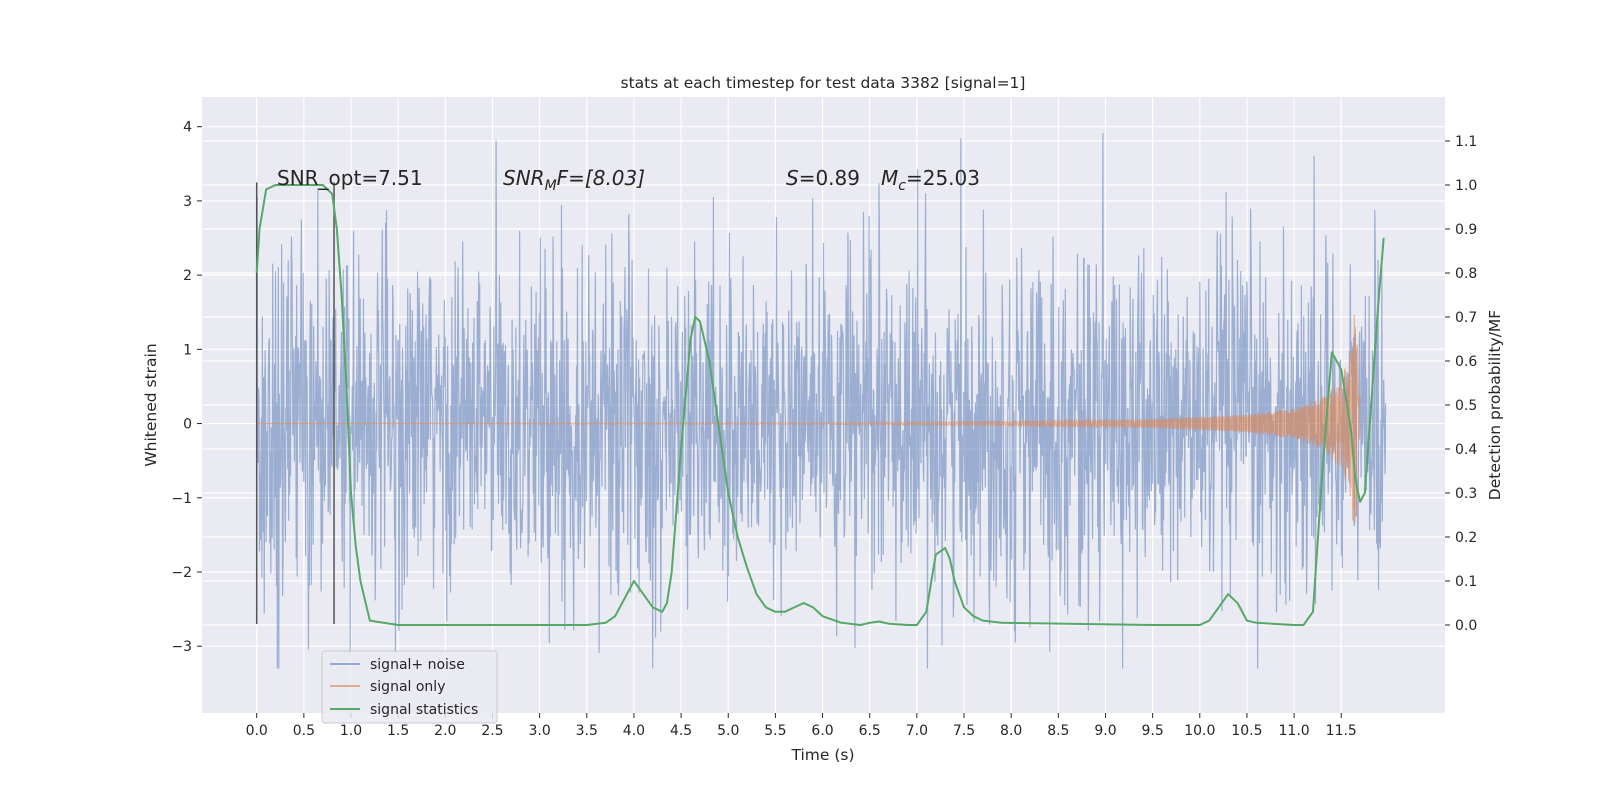  I want to click on annotation-snr-mf-rest: F=[8.03], so click(601, 178).